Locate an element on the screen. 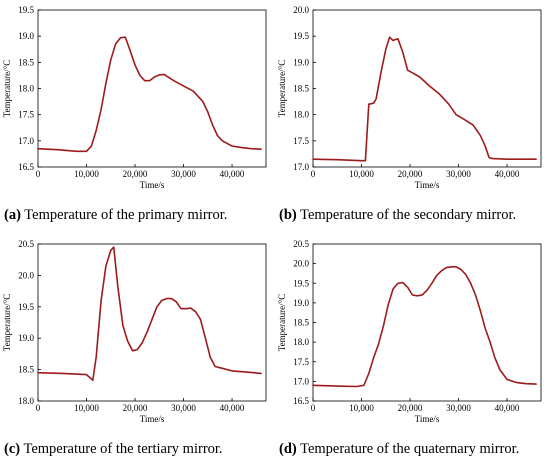 The width and height of the screenshot is (550, 467). y-tick-label-a: 18.0 is located at coordinates (26, 89).